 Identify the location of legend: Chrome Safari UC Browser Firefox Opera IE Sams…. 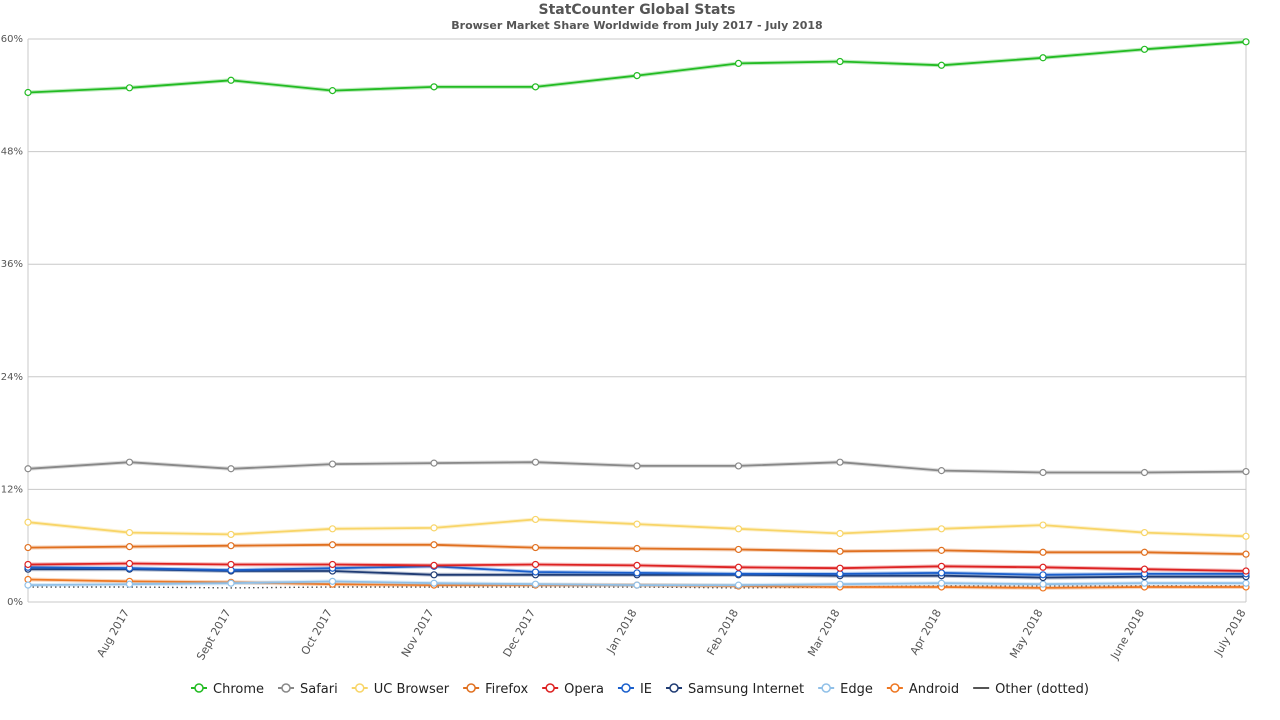
(640, 689).